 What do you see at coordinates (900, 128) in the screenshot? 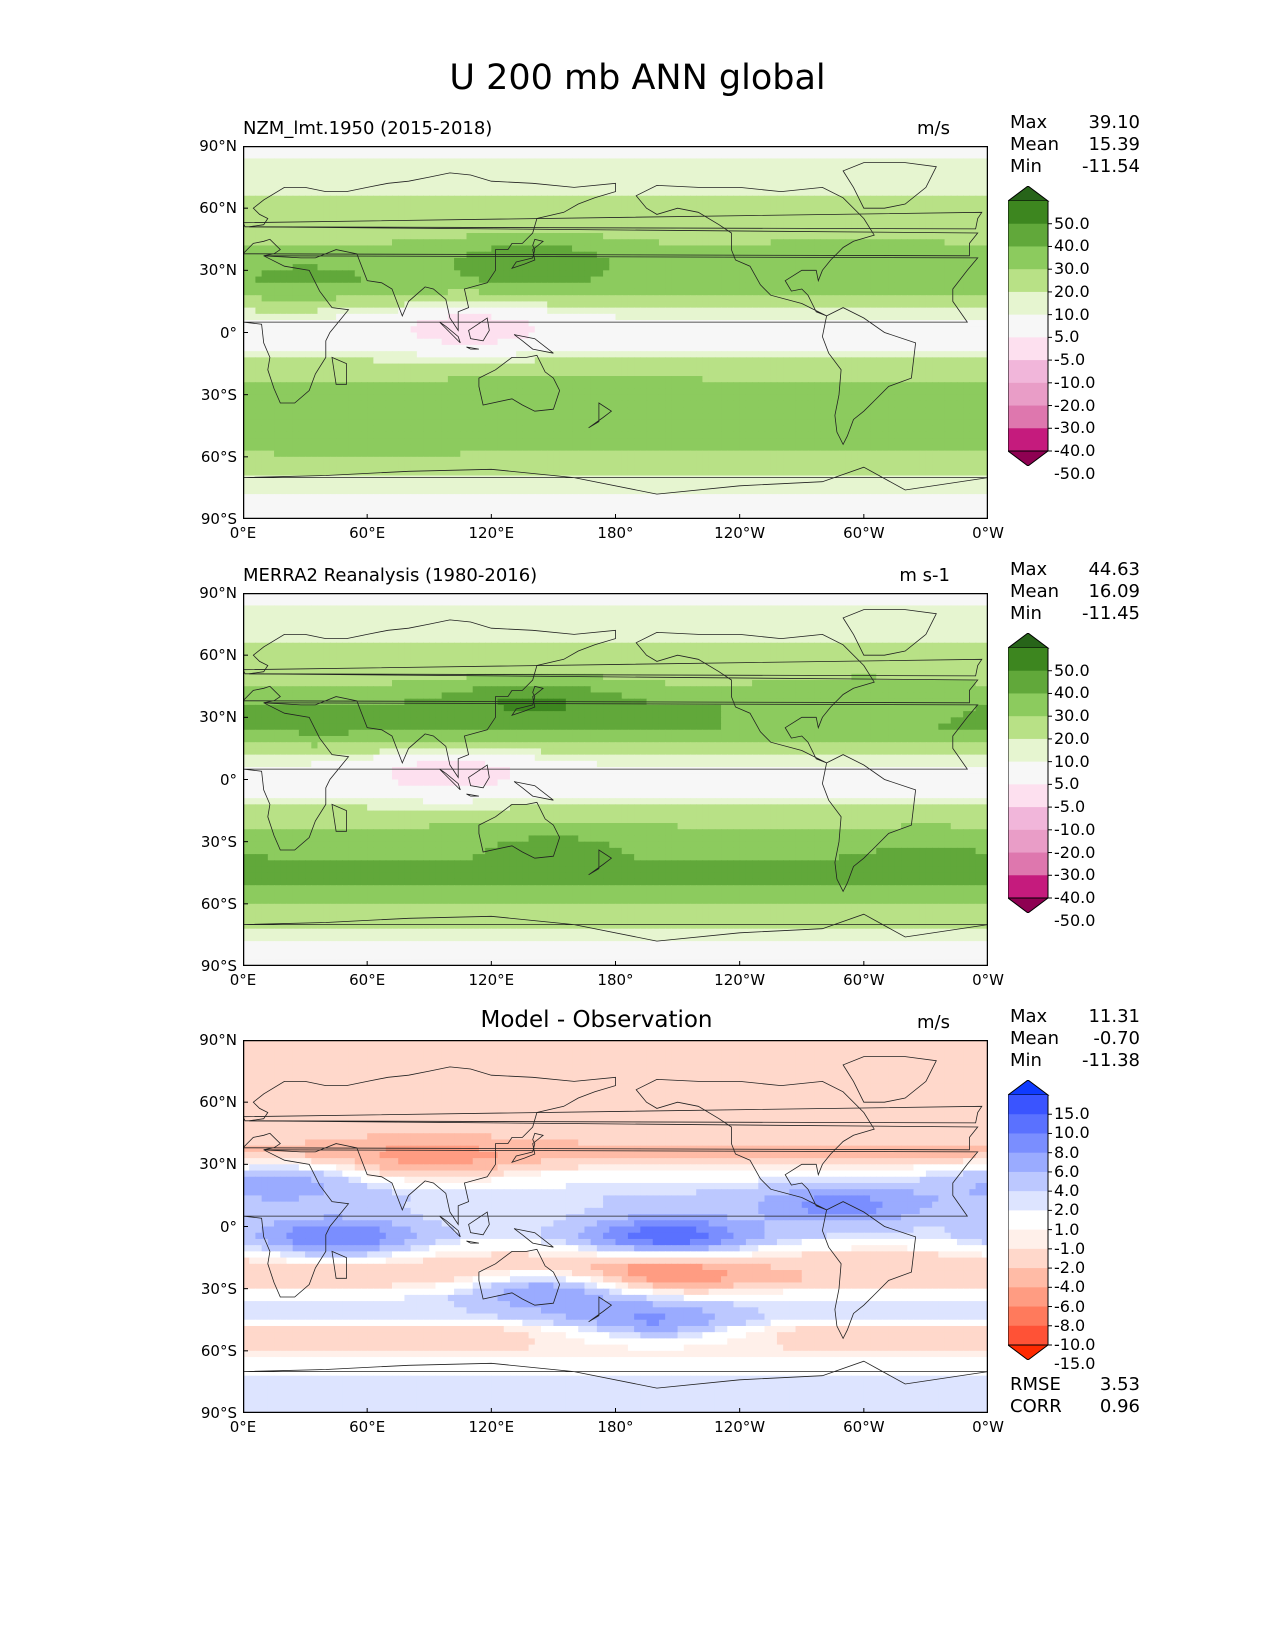
I see `panel1-units: m/s` at bounding box center [900, 128].